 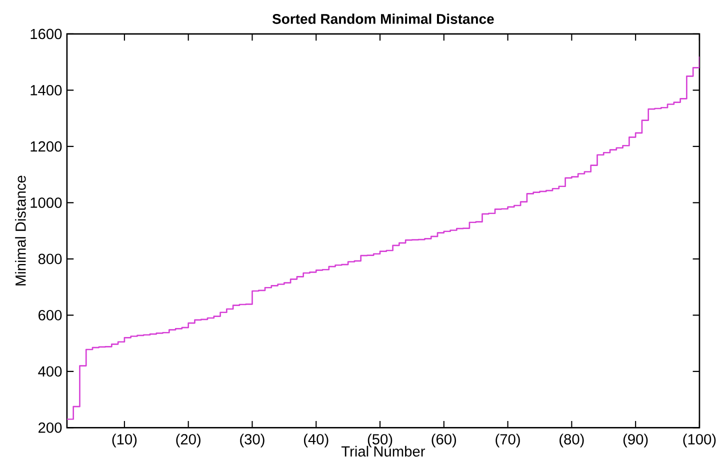 I want to click on y-tick-label: 1600, so click(x=46, y=34).